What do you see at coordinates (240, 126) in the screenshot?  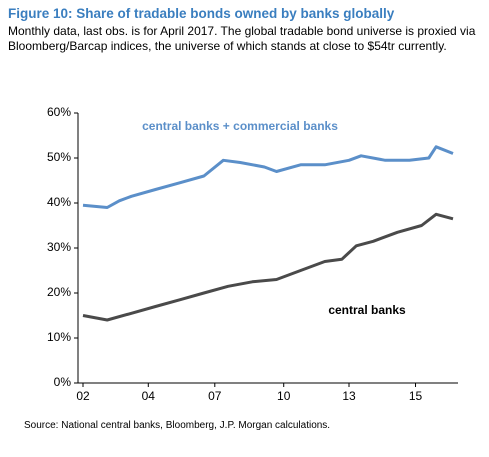 I see `series-label: central banks + commercial banks` at bounding box center [240, 126].